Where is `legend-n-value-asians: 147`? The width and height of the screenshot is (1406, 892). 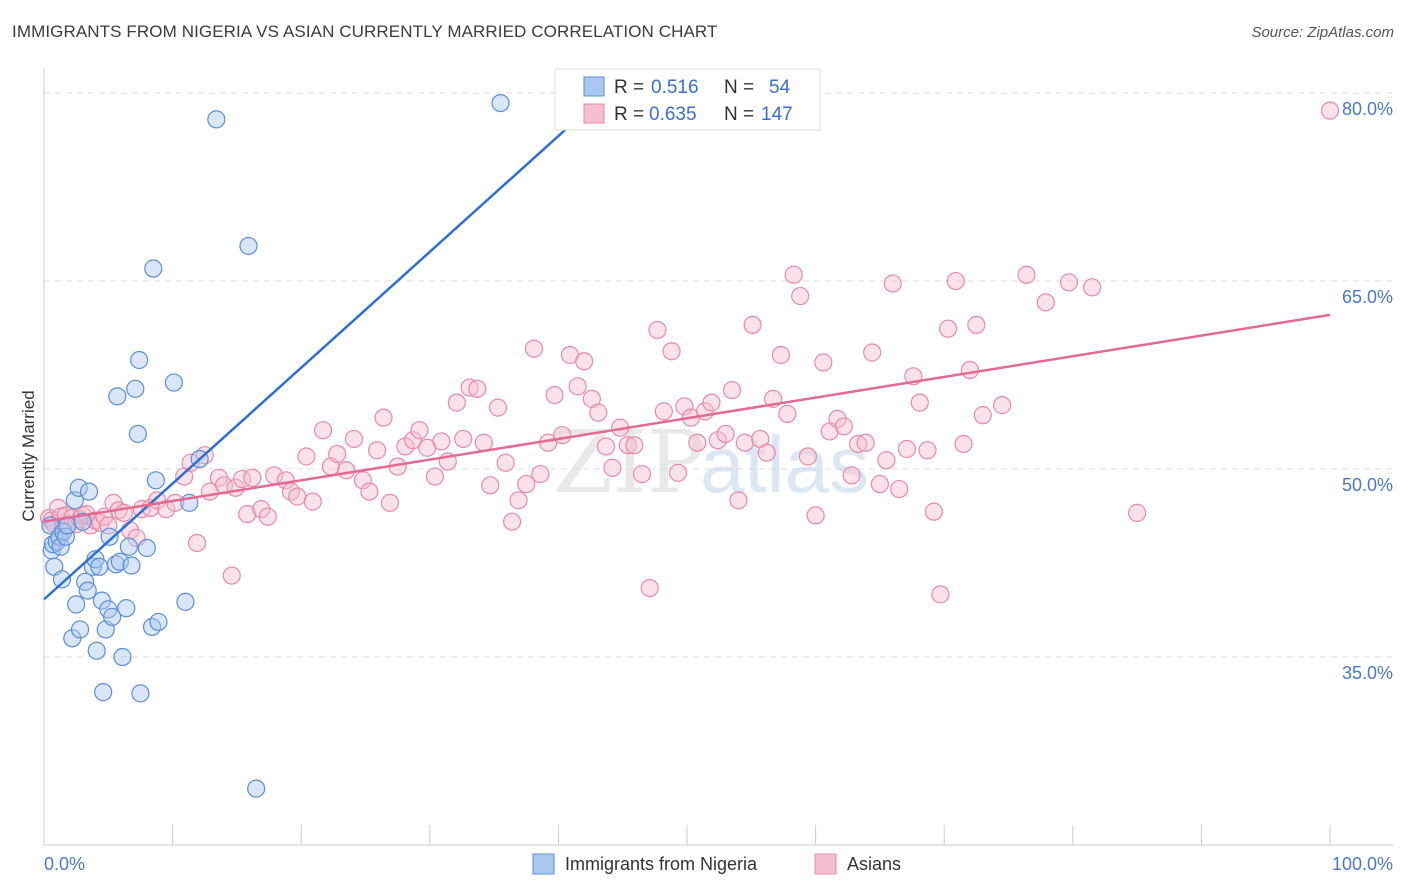
legend-n-value-asians: 147 is located at coordinates (777, 114).